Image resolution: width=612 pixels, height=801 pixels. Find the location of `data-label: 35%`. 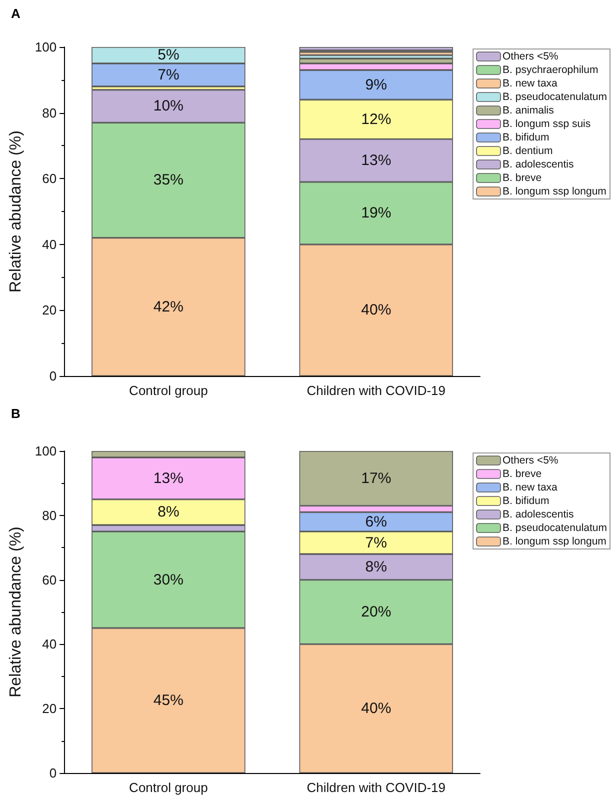

data-label: 35% is located at coordinates (168, 180).